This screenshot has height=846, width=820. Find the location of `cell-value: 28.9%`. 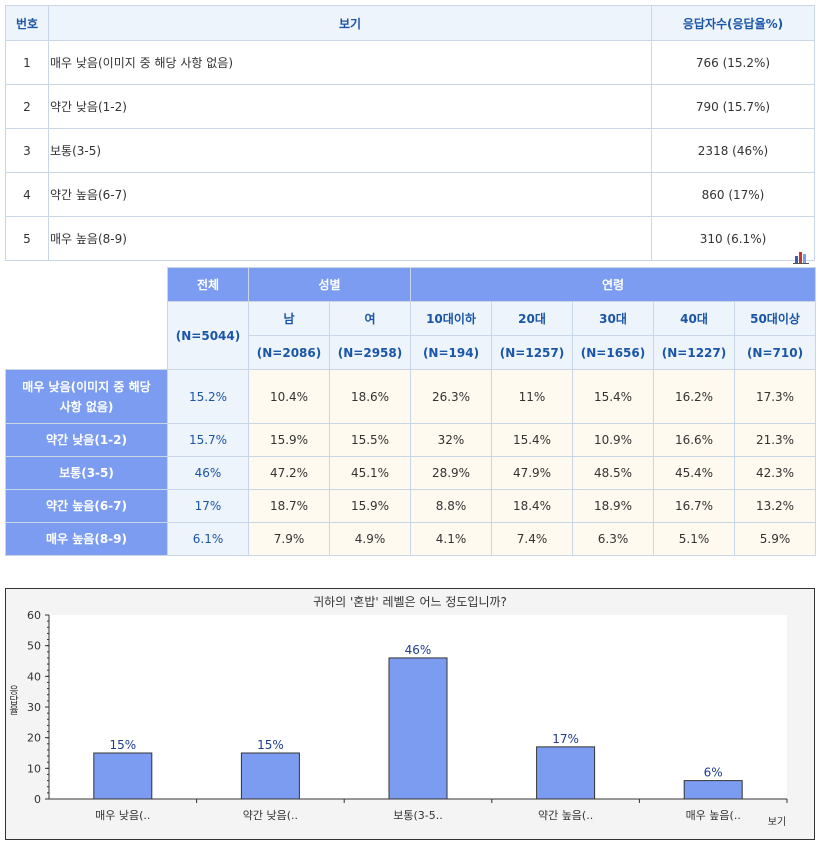

cell-value: 28.9% is located at coordinates (451, 473).